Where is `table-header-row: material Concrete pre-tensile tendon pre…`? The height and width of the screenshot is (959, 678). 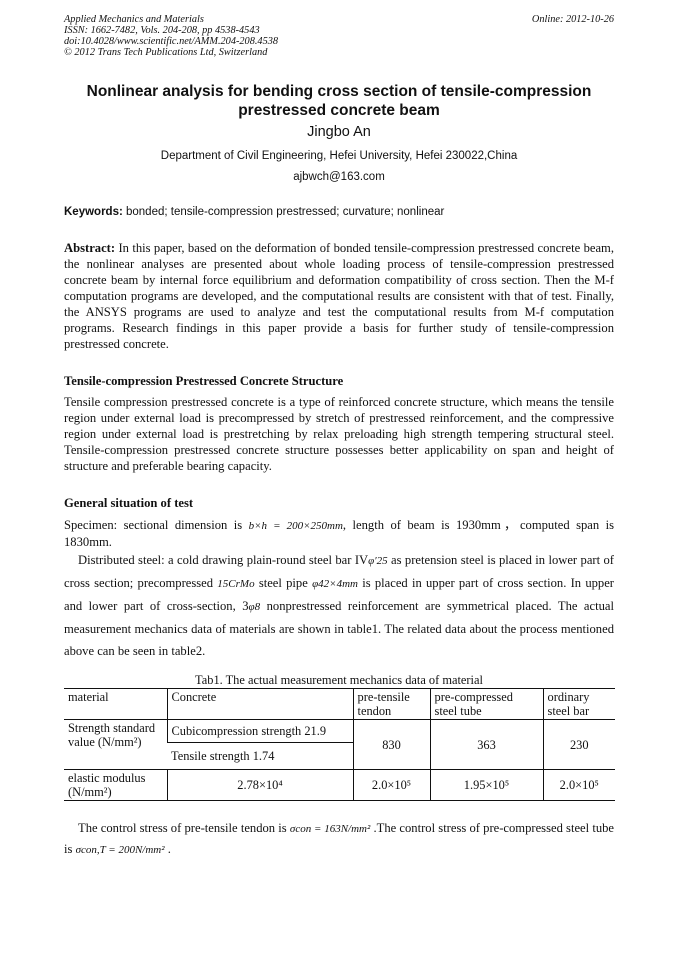 table-header-row: material Concrete pre-tensile tendon pre… is located at coordinates (339, 704).